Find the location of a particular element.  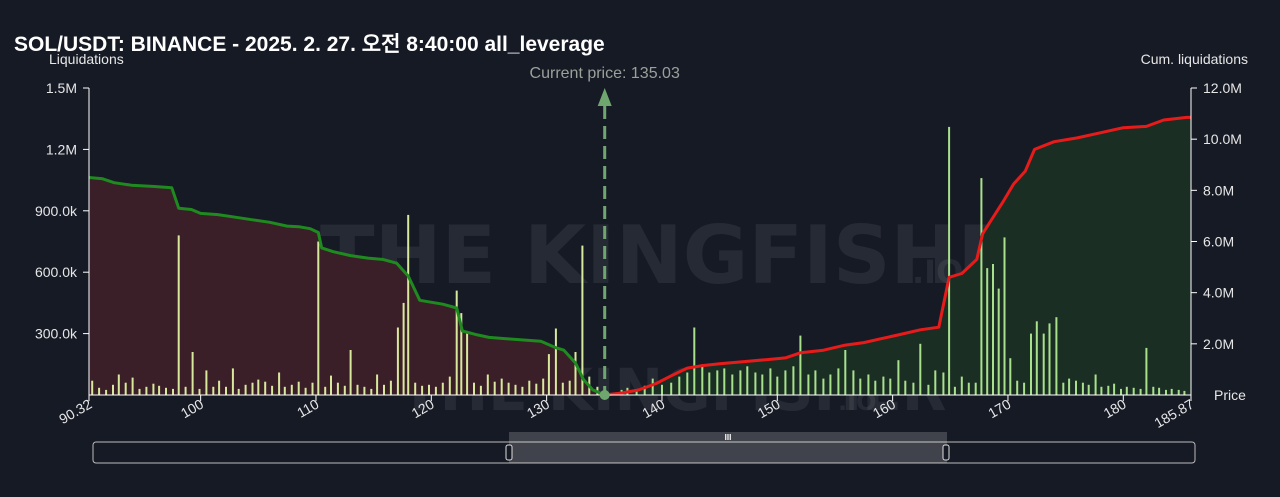

y-right-tick-label: 4.0M is located at coordinates (1218, 293).